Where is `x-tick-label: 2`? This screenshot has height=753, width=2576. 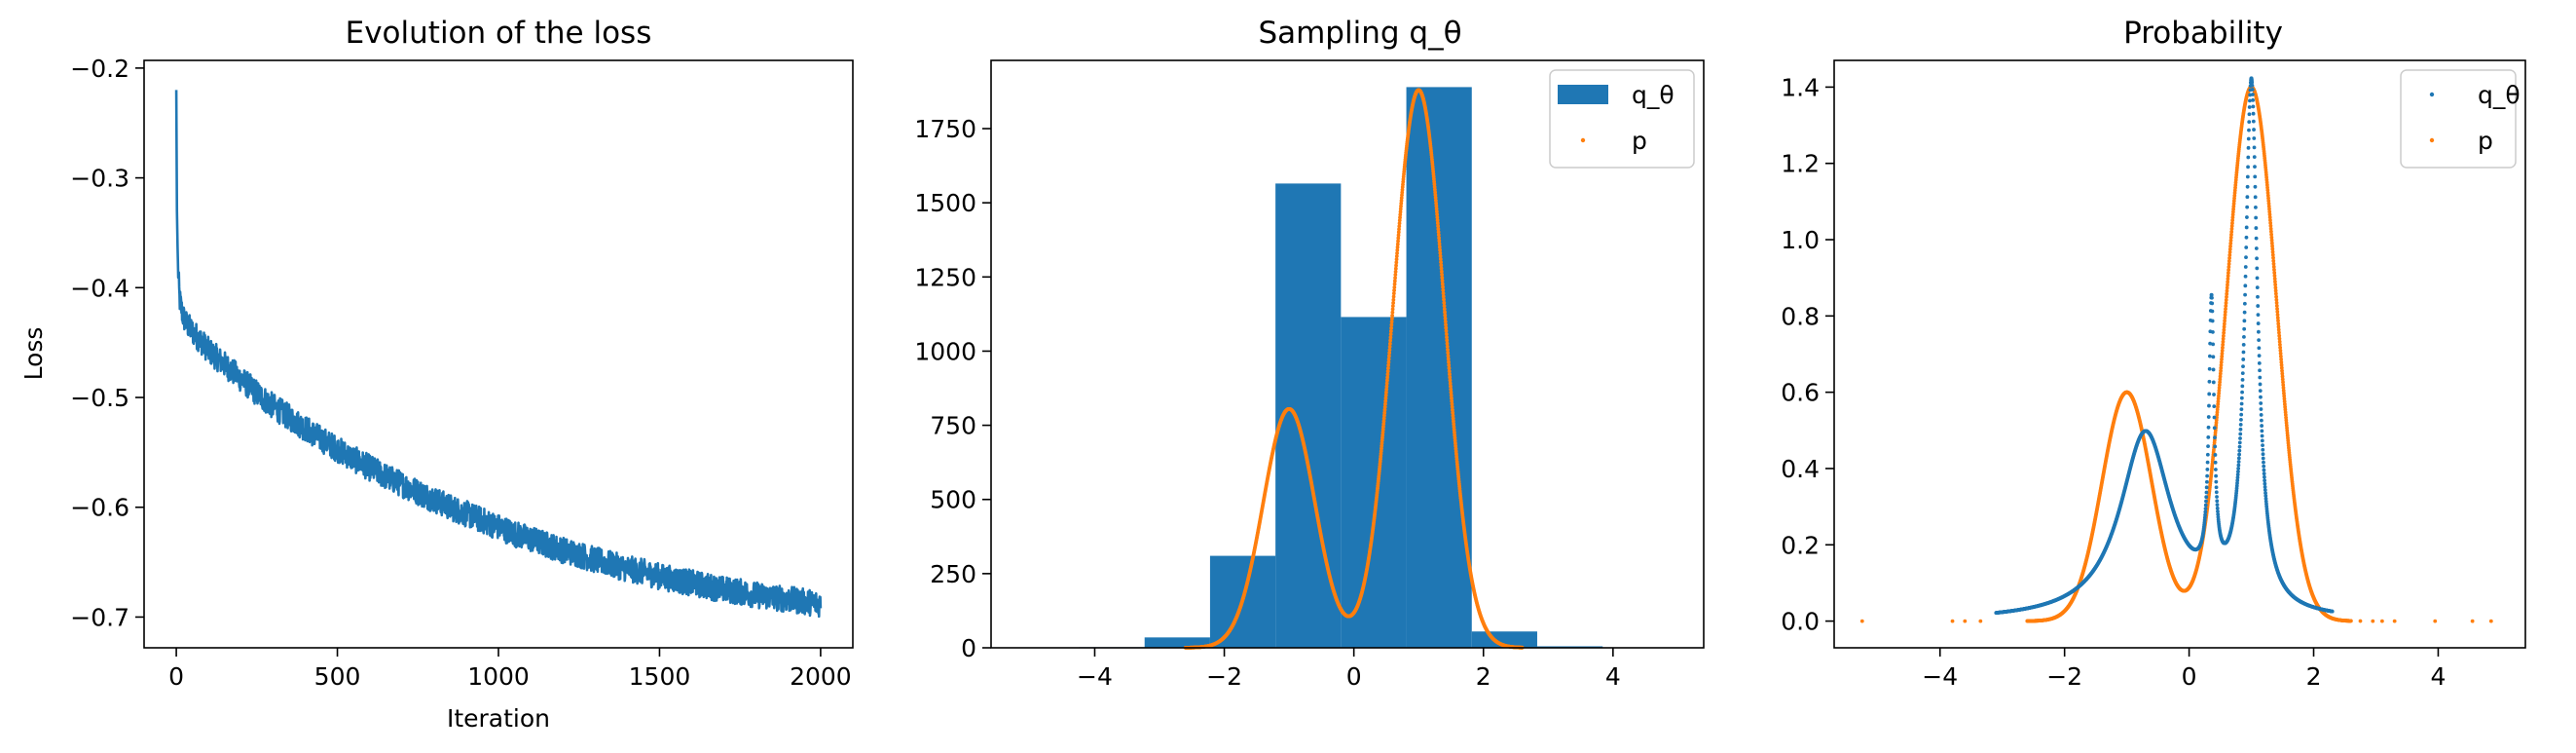
x-tick-label: 2 is located at coordinates (2314, 676).